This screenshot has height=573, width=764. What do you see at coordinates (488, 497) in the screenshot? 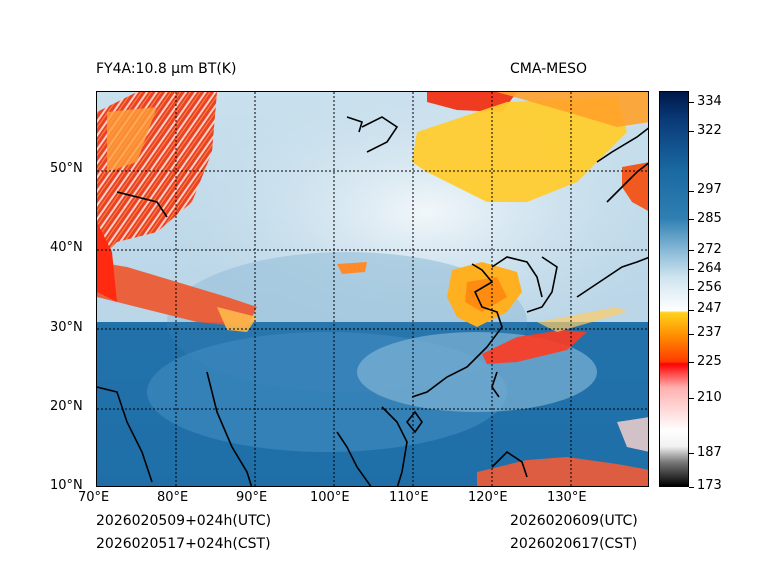
I see `lon-tick-120e: 120°E` at bounding box center [488, 497].